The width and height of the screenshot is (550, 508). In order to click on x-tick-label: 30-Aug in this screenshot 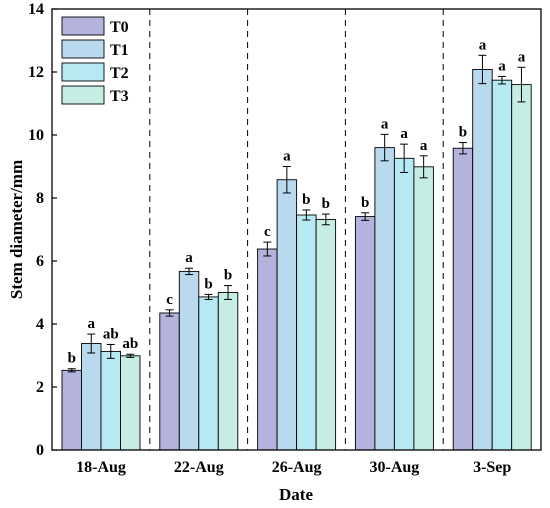, I will do `click(395, 467)`.